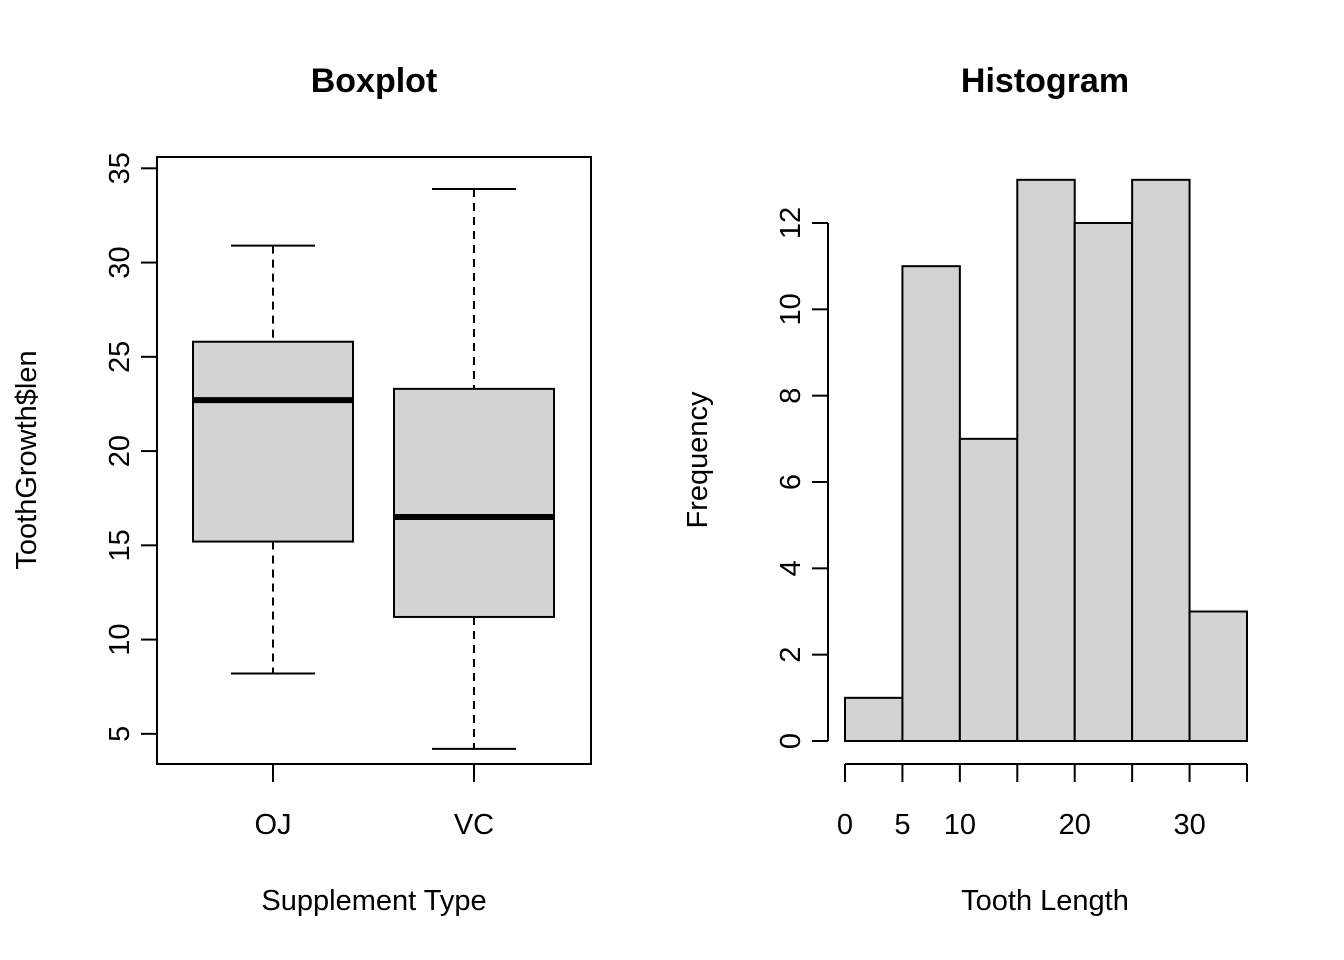  What do you see at coordinates (1042, 802) in the screenshot?
I see `histogram-x-axis: 0 5 10 20 30` at bounding box center [1042, 802].